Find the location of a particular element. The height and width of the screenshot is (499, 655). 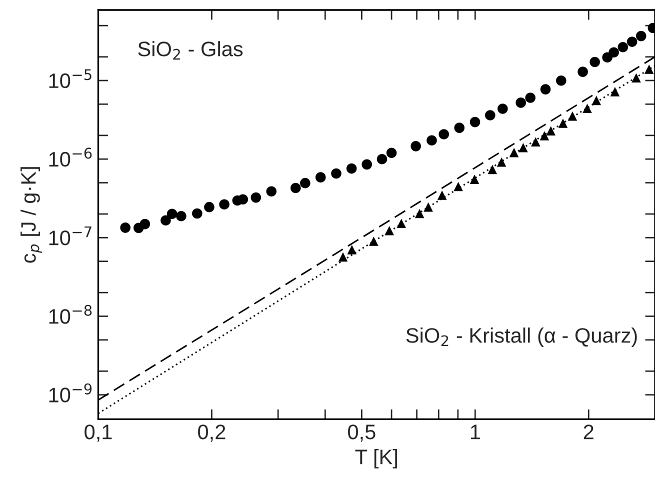

x-tick-label: 0,5 is located at coordinates (362, 433).